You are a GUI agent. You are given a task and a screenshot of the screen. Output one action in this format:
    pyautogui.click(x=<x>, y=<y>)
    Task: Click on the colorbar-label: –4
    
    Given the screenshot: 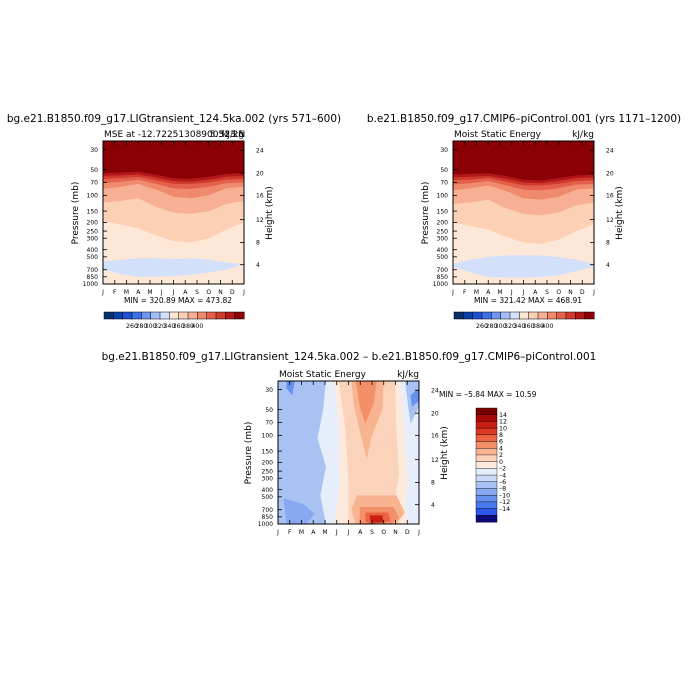 What is the action you would take?
    pyautogui.click(x=502, y=475)
    